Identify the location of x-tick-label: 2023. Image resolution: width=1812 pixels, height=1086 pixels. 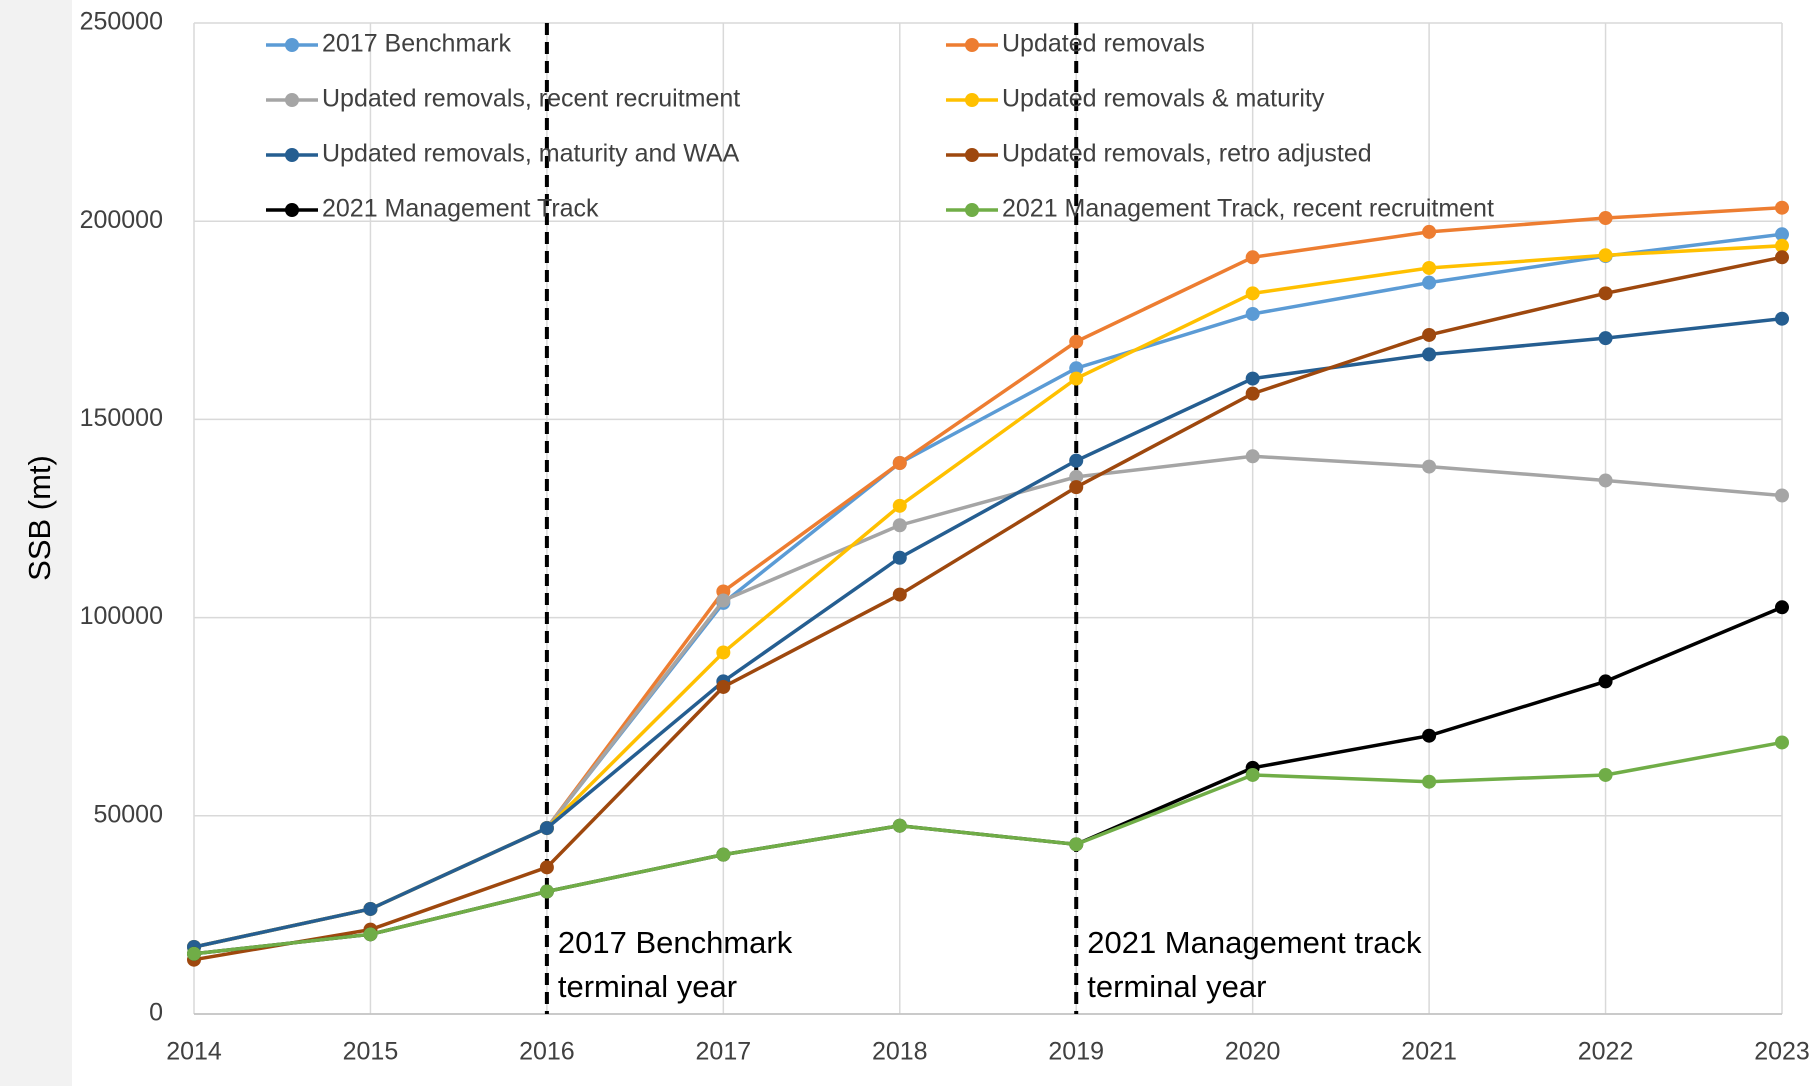
(1782, 1052).